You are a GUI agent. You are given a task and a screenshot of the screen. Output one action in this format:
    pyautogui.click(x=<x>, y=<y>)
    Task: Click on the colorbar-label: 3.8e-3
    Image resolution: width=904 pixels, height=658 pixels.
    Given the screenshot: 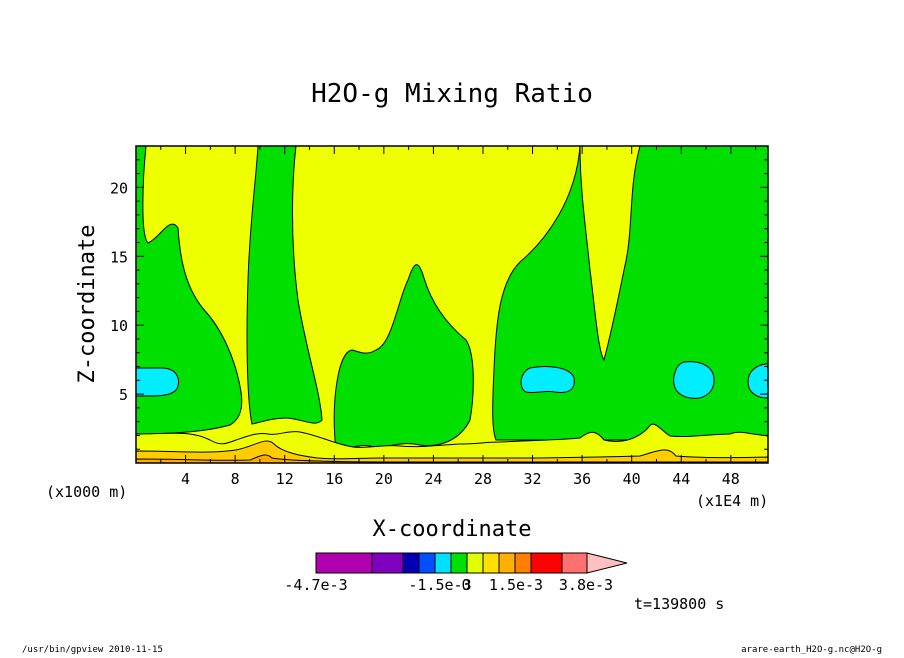 What is the action you would take?
    pyautogui.click(x=586, y=585)
    